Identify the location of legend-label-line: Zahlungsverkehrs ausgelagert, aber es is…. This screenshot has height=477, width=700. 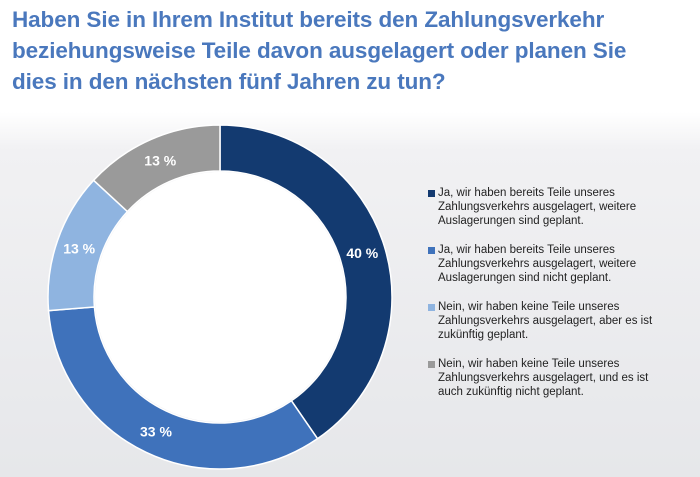
(545, 321).